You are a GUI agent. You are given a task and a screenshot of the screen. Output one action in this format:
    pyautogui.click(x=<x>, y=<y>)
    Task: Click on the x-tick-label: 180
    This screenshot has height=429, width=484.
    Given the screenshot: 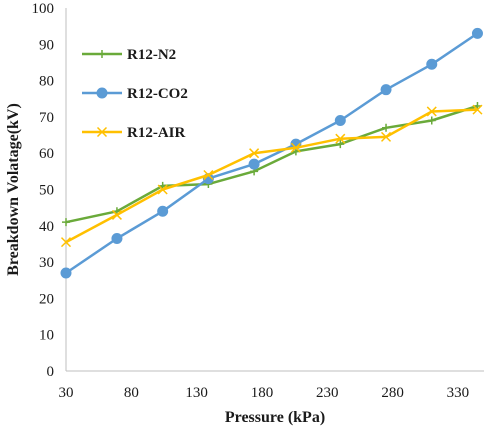 What is the action you would take?
    pyautogui.click(x=262, y=393)
    